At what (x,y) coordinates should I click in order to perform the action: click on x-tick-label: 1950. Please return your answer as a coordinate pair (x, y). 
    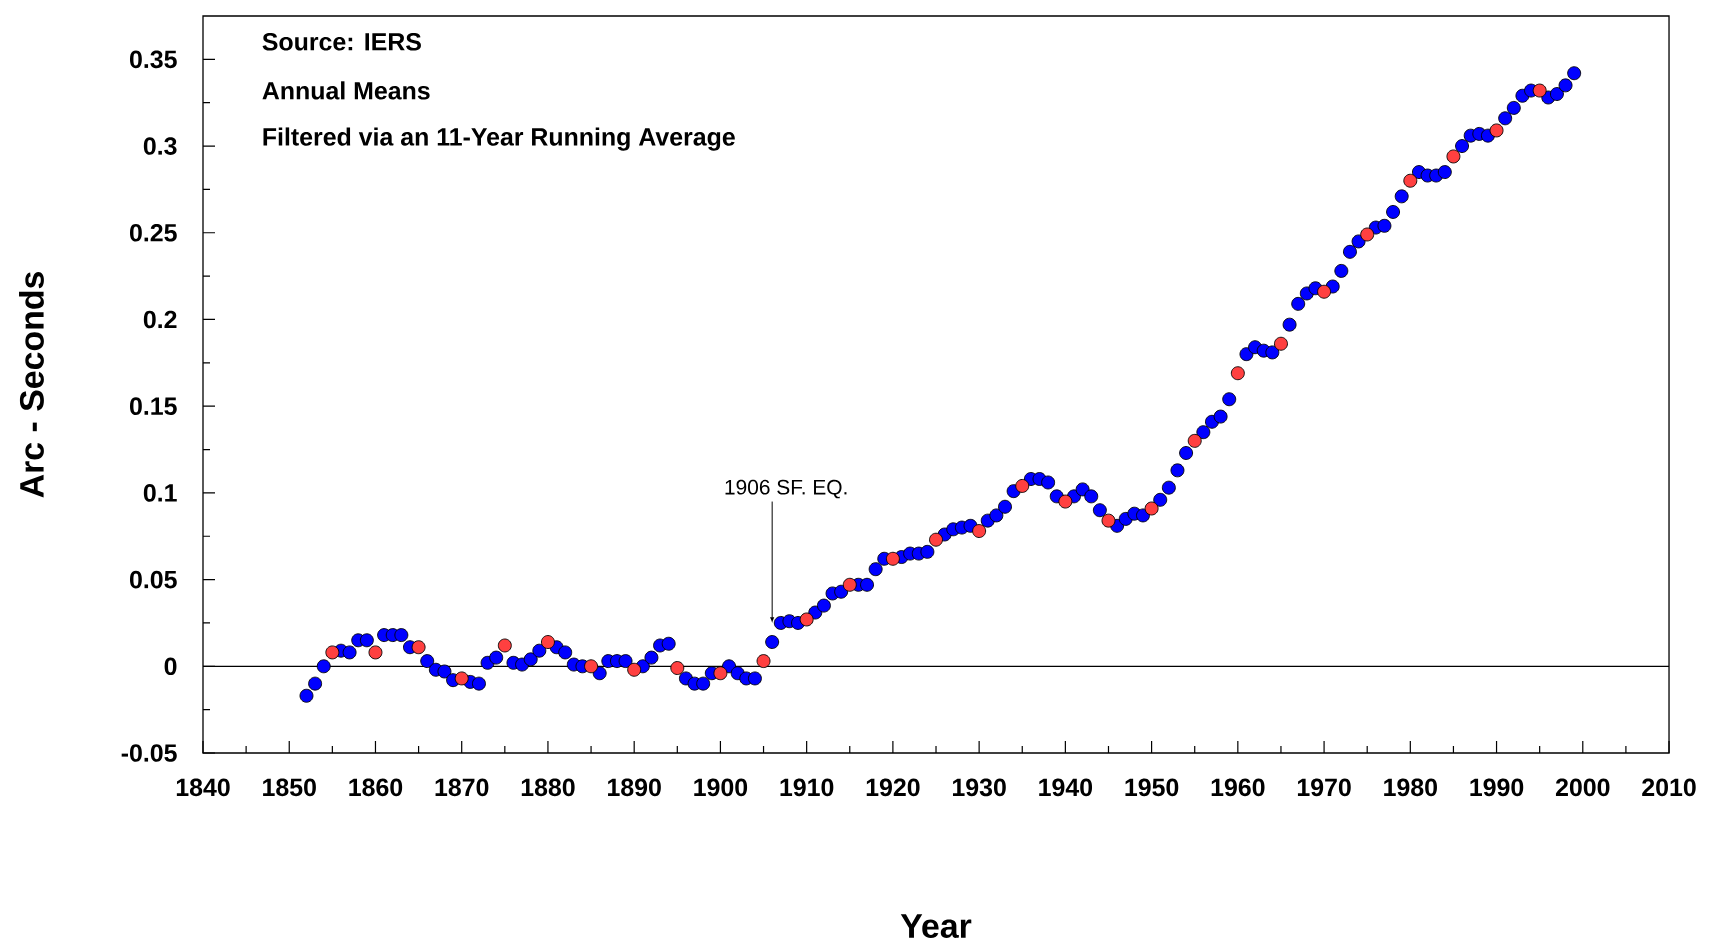
    Looking at the image, I should click on (1152, 787).